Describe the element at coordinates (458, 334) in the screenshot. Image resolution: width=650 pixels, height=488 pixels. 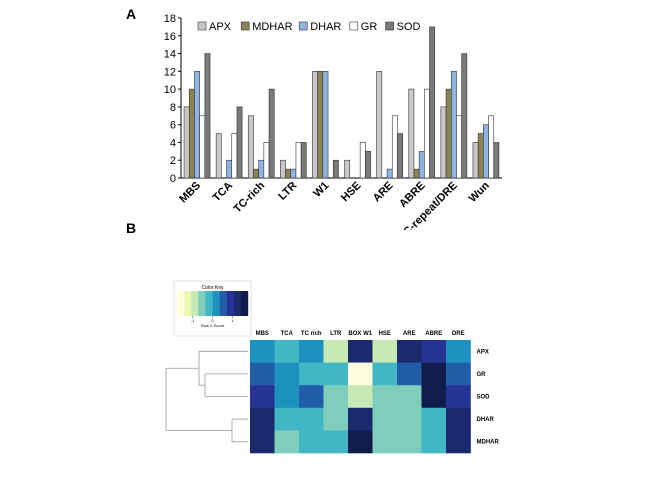
I see `column-label: DRE` at that location.